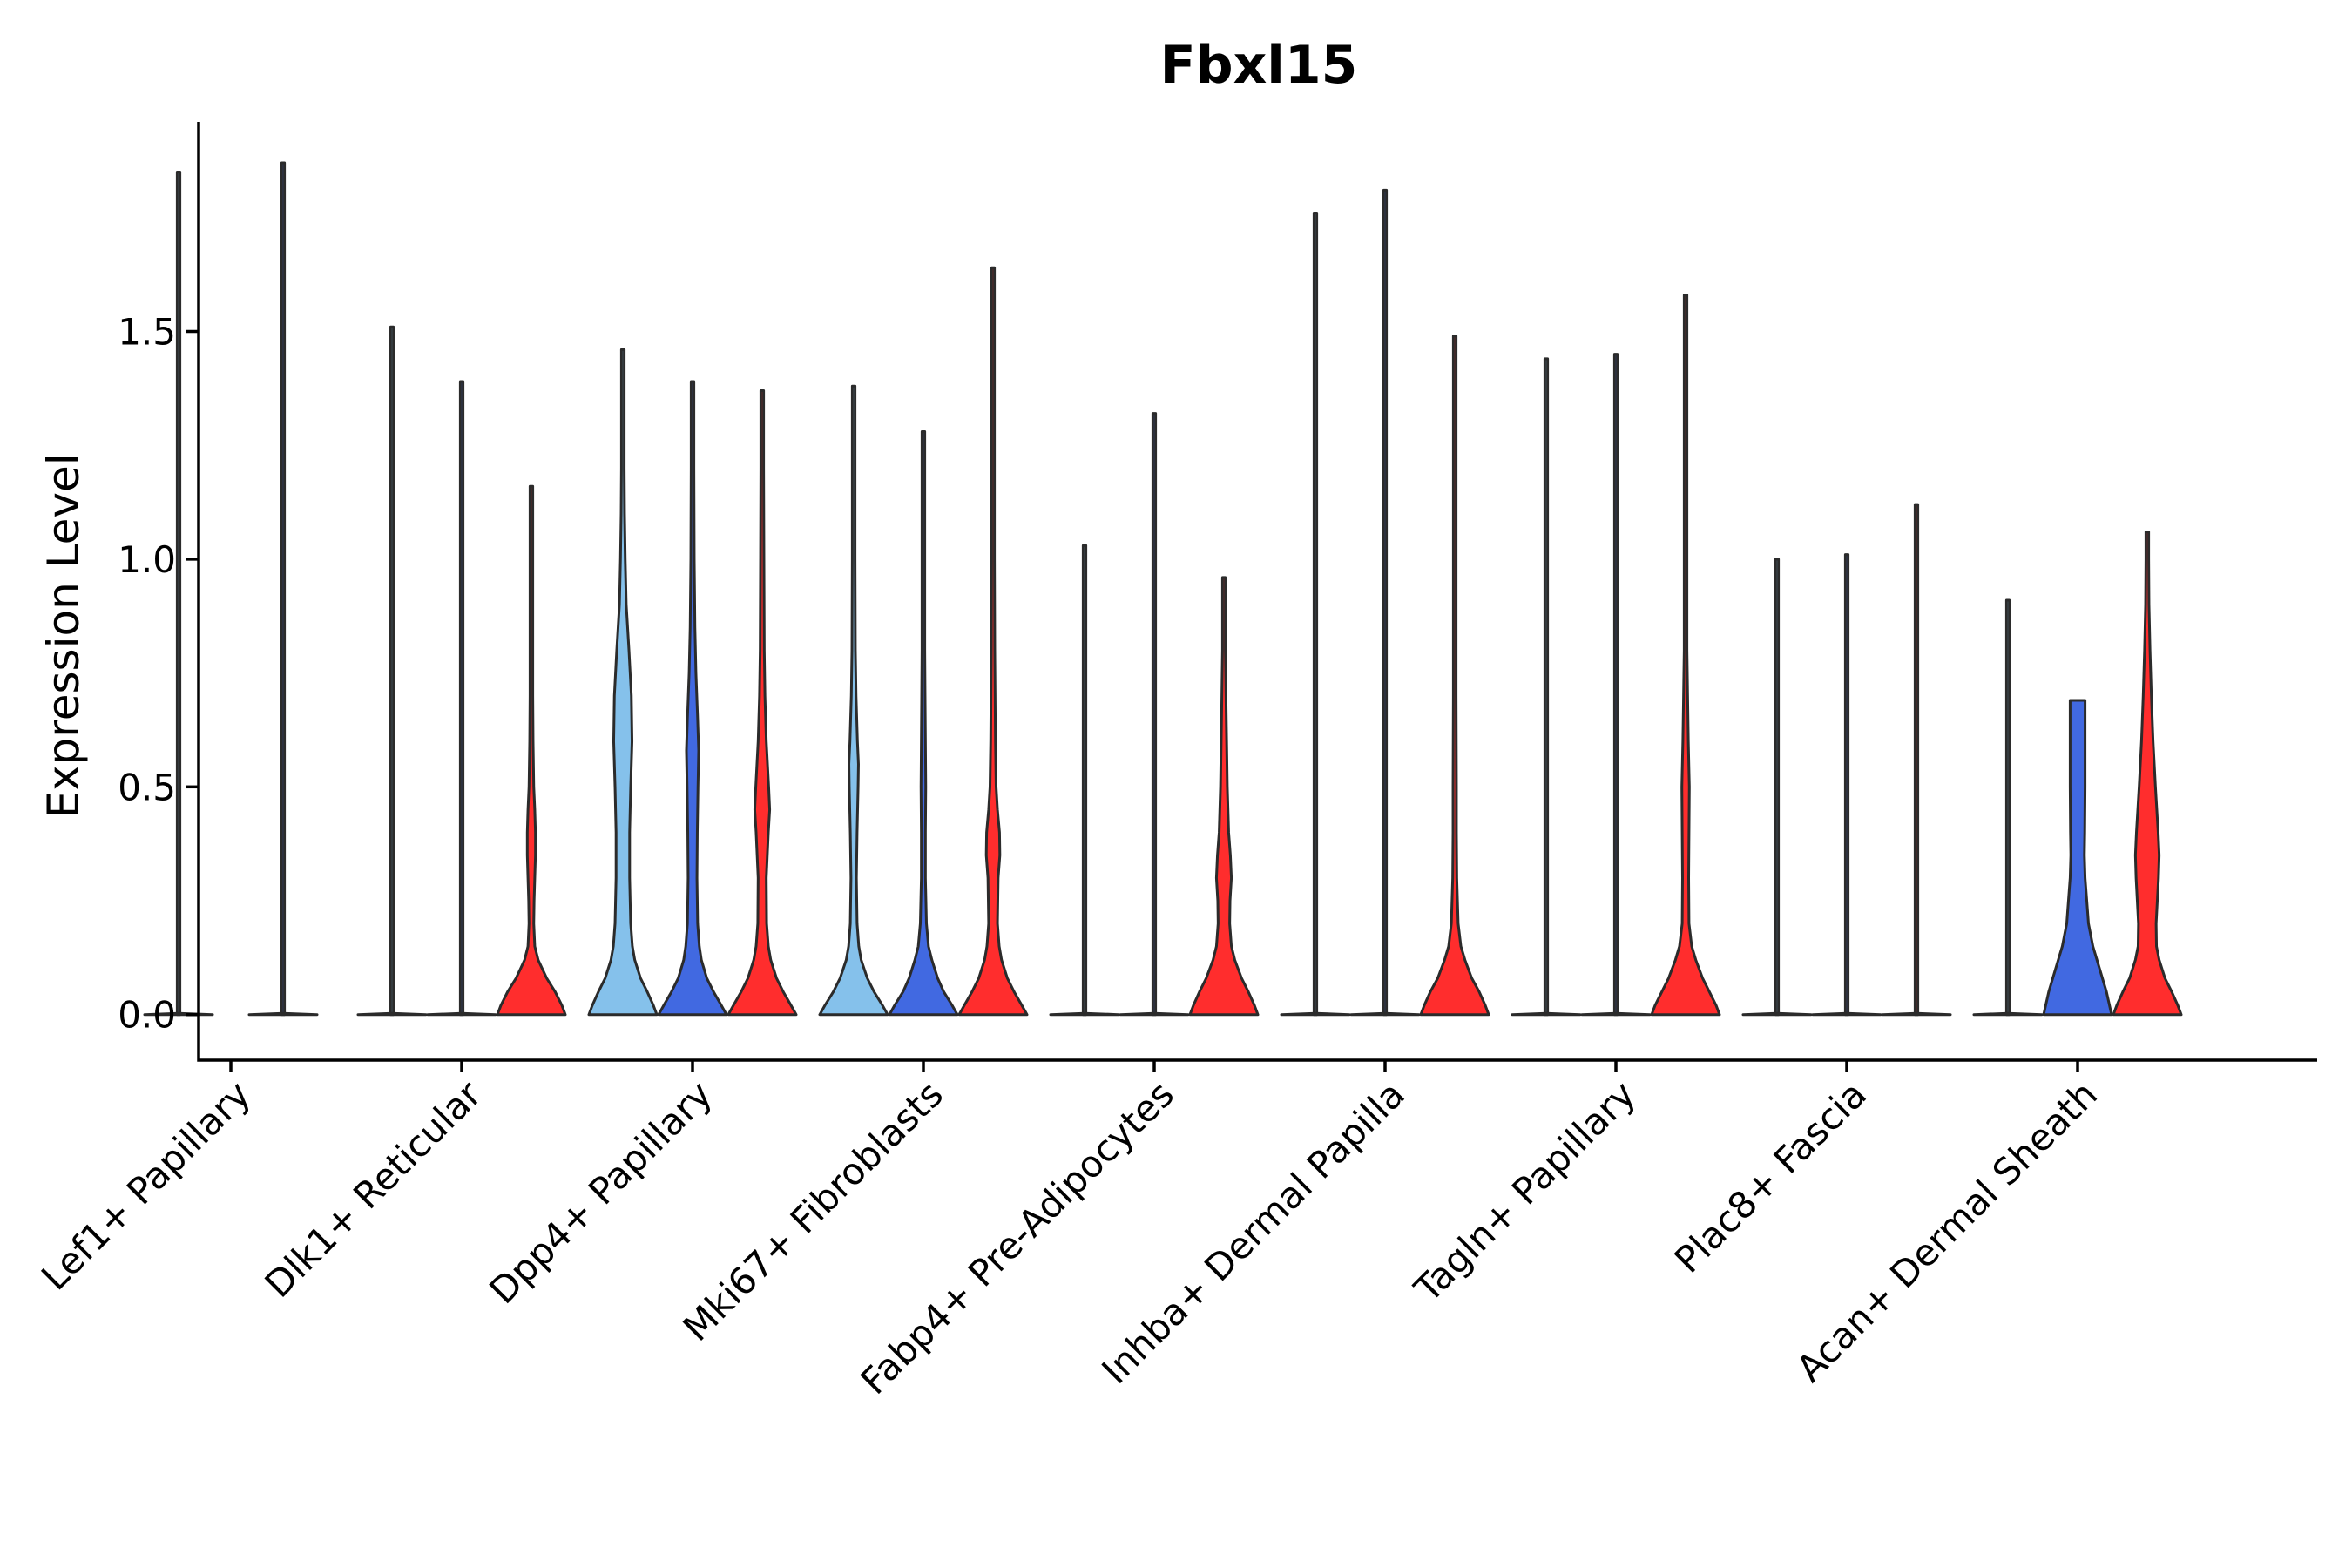 The image size is (2352, 1568). I want to click on x-tick-label: Dpp4+ Papillary, so click(600, 1192).